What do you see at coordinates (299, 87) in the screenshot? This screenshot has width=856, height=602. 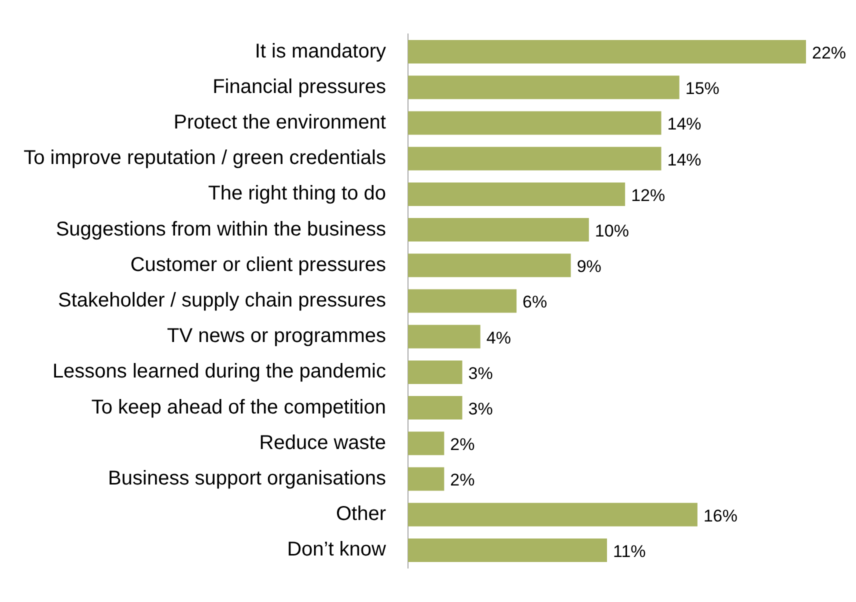 I see `y-tick-label: Financial pressures` at bounding box center [299, 87].